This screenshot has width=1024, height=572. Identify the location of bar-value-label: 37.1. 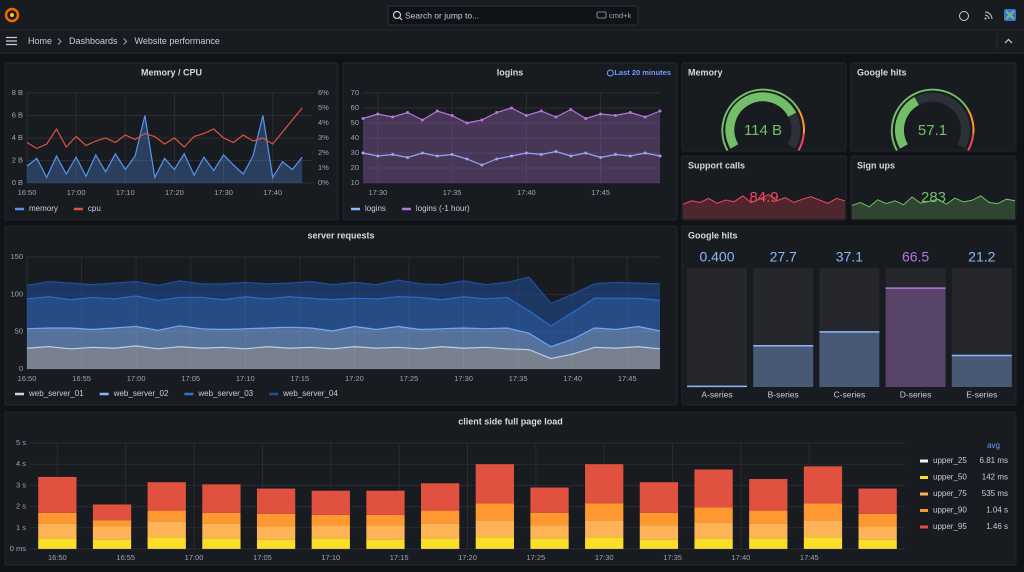
(849, 257).